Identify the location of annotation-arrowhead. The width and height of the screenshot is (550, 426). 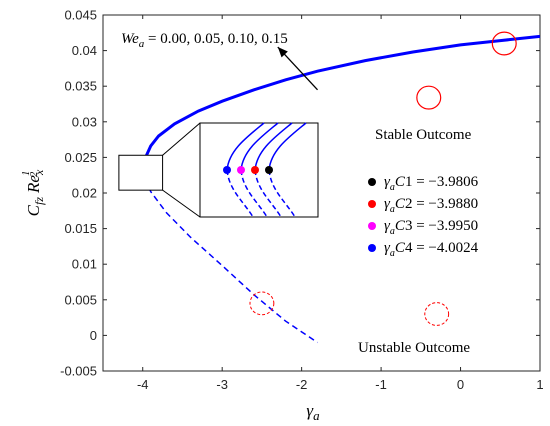
(282, 52).